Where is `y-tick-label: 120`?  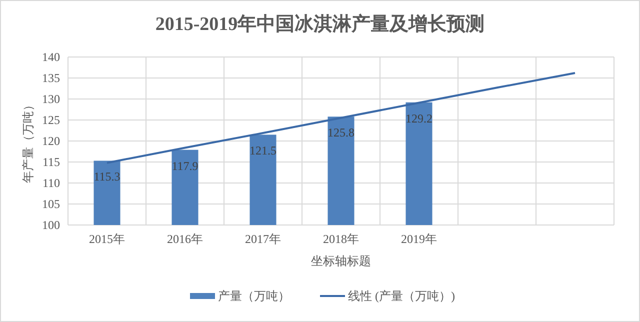 y-tick-label: 120 is located at coordinates (51, 141).